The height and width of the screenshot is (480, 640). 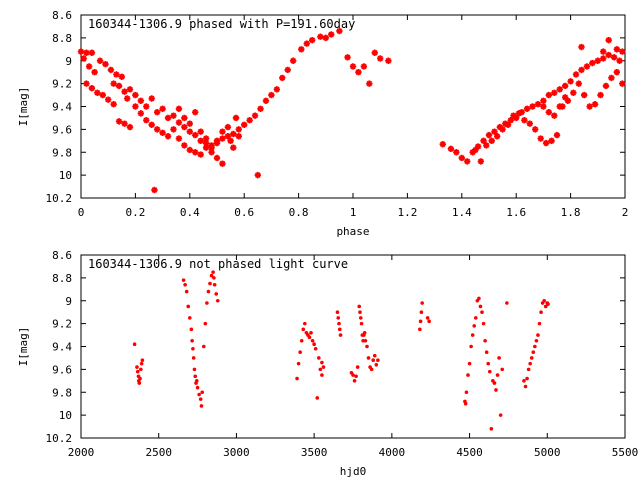 What do you see at coordinates (81, 212) in the screenshot?
I see `x-tick-label: 0` at bounding box center [81, 212].